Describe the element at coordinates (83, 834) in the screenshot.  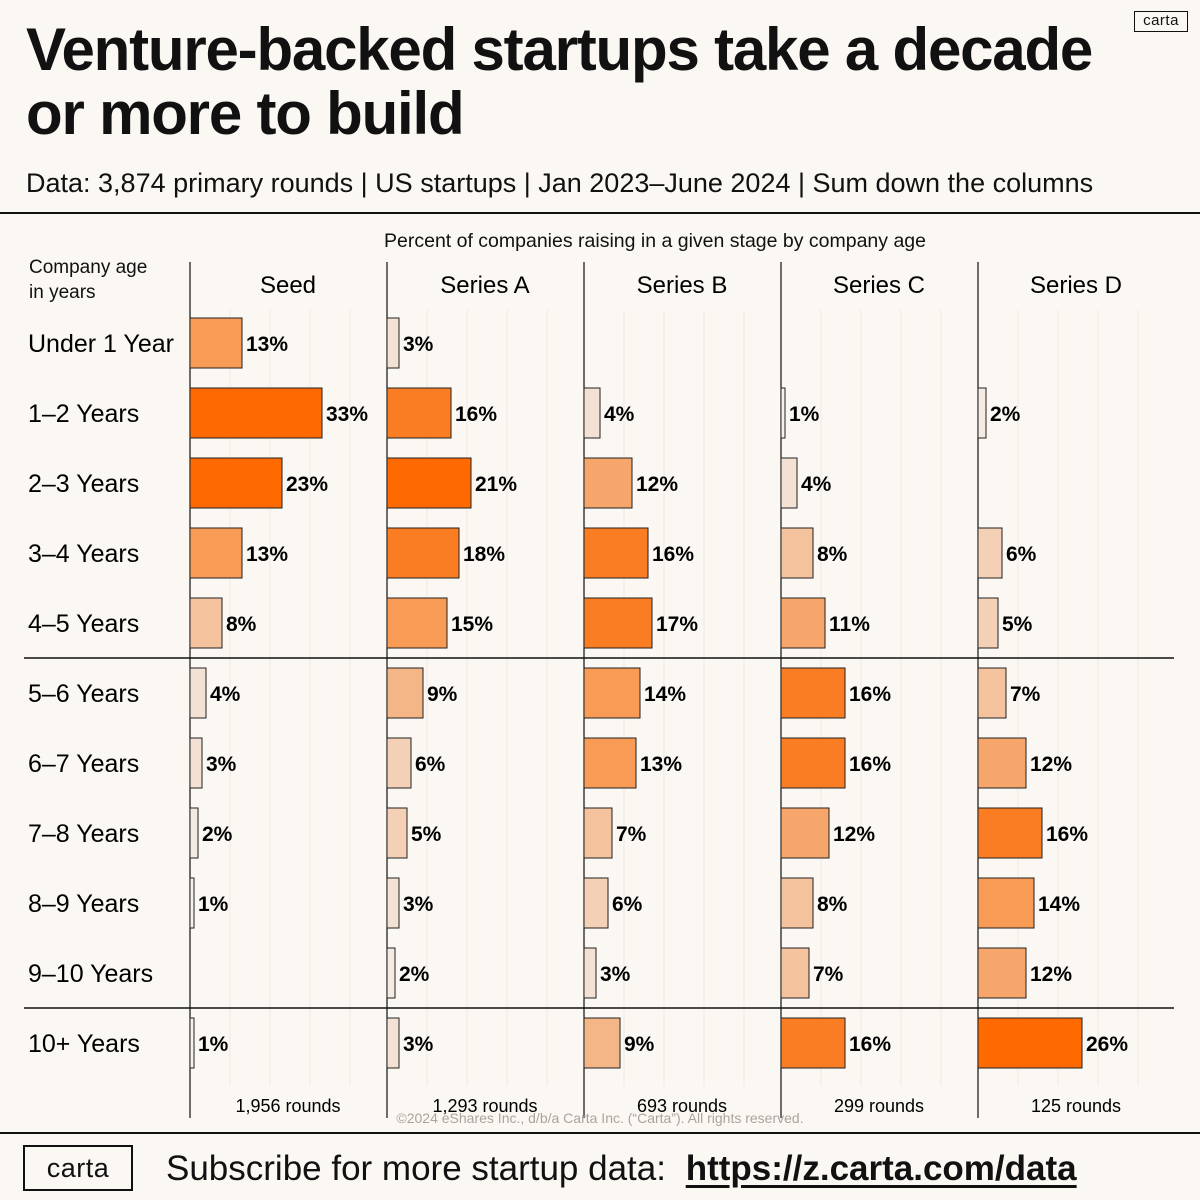
I see `row-label: 7–8 Years` at that location.